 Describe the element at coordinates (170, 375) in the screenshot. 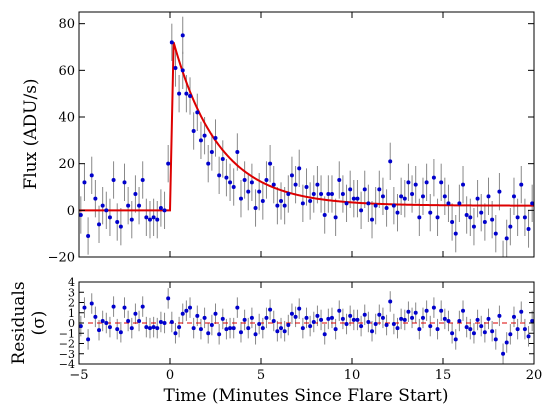

I see `x-tick-label: 0` at that location.